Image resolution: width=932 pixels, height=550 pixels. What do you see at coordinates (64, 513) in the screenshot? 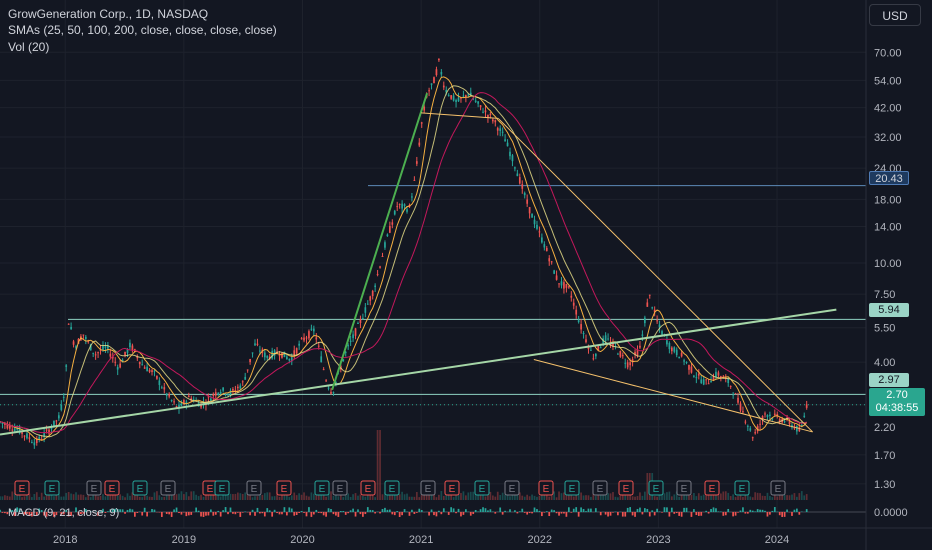
I see `macd-legend: MACD (9, 21, close, 9)` at bounding box center [64, 513].